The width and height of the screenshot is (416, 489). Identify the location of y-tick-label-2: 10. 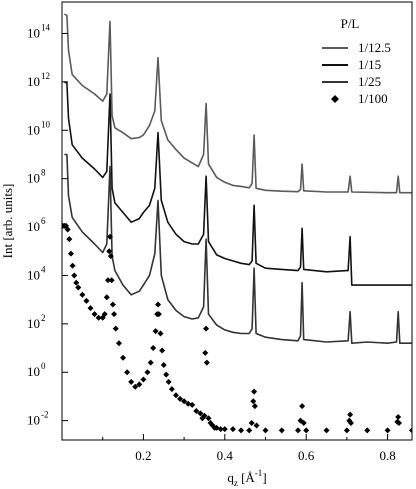
(33, 371).